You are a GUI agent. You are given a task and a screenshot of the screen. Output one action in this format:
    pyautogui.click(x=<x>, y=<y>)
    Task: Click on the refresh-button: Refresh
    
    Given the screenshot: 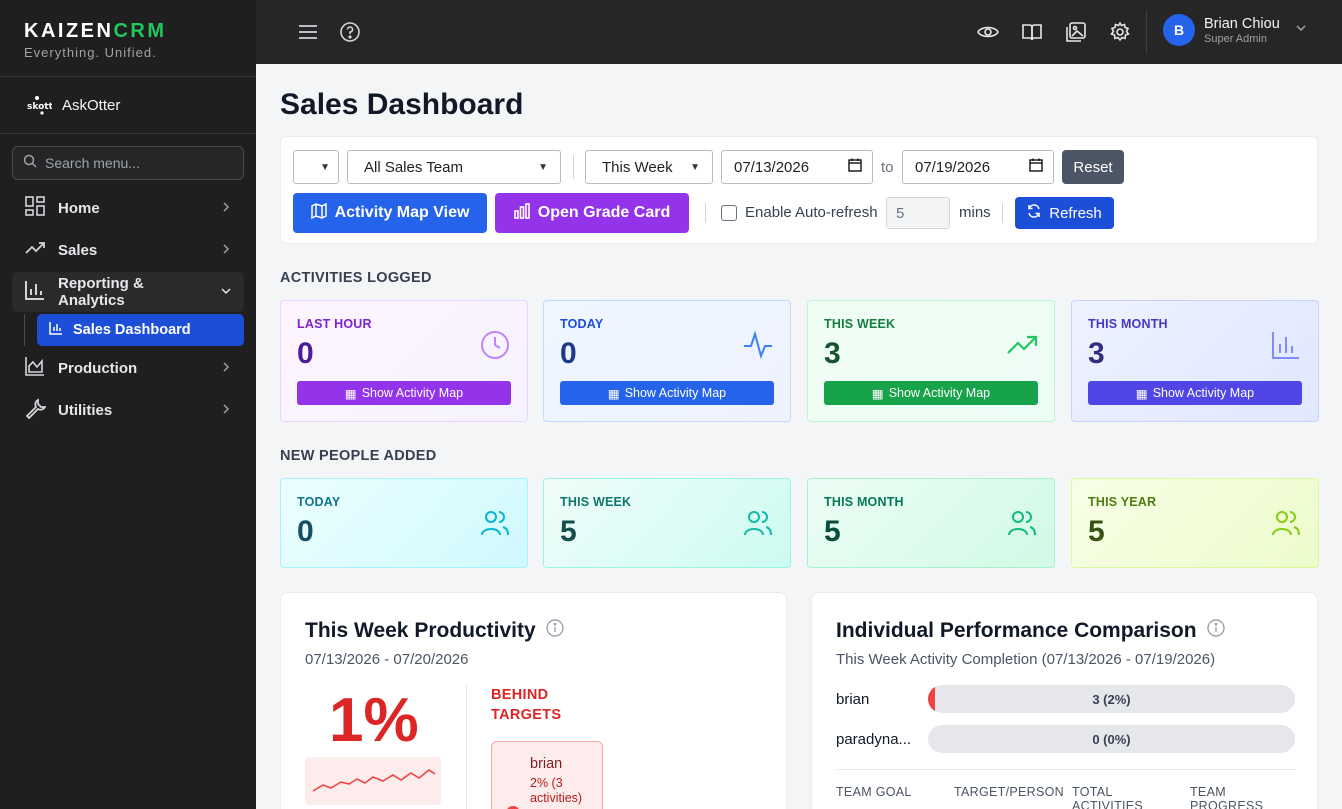 What is the action you would take?
    pyautogui.click(x=1064, y=213)
    